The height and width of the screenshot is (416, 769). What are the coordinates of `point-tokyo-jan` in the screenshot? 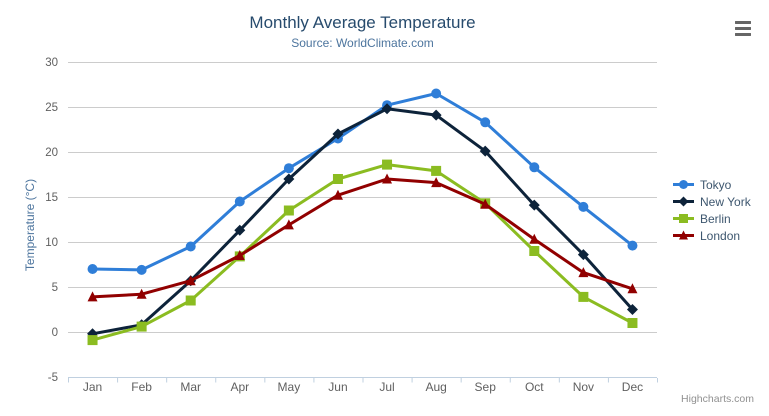 It's located at (92, 269).